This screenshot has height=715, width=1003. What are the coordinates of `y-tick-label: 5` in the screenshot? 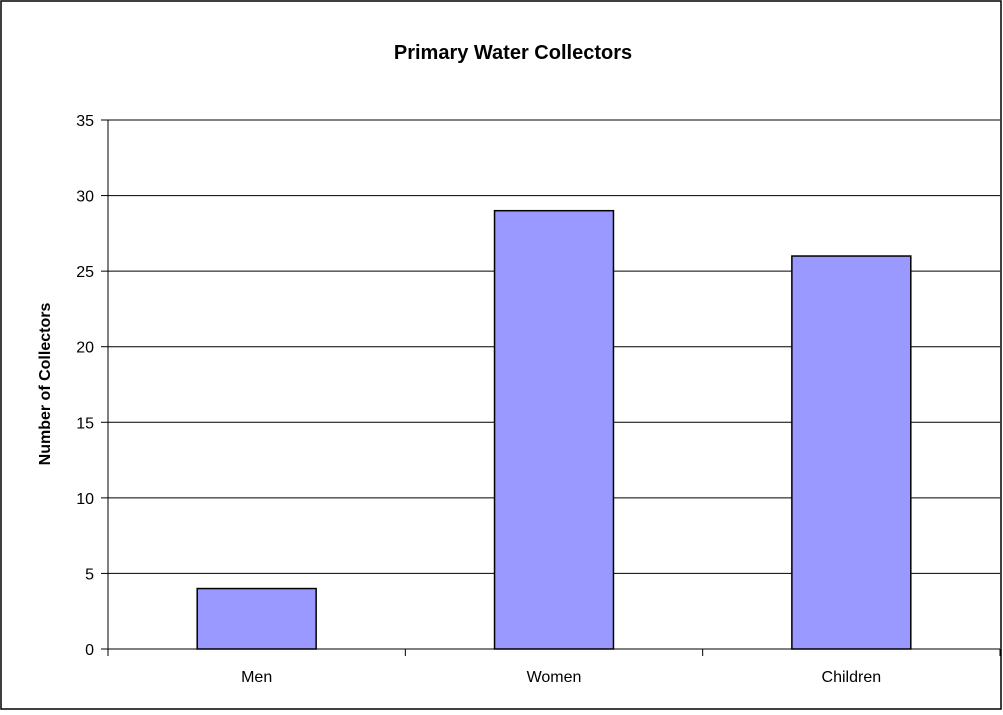 It's located at (89, 574).